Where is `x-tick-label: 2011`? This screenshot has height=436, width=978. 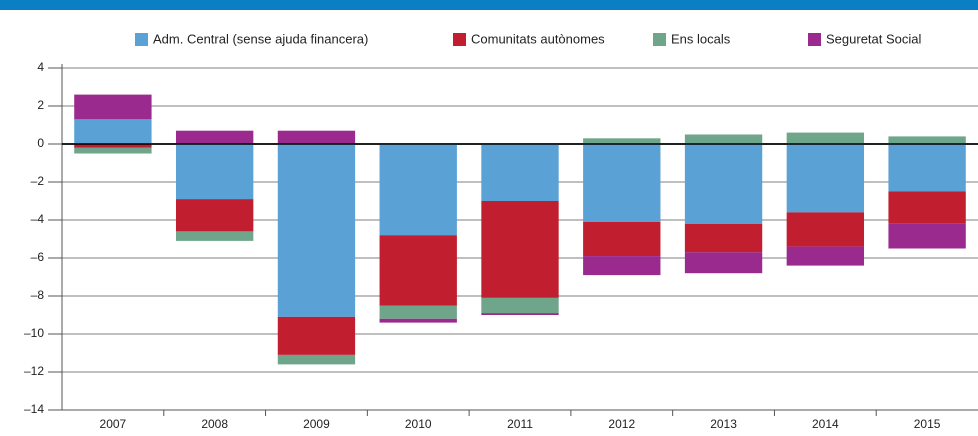
x-tick-label: 2011 is located at coordinates (520, 424).